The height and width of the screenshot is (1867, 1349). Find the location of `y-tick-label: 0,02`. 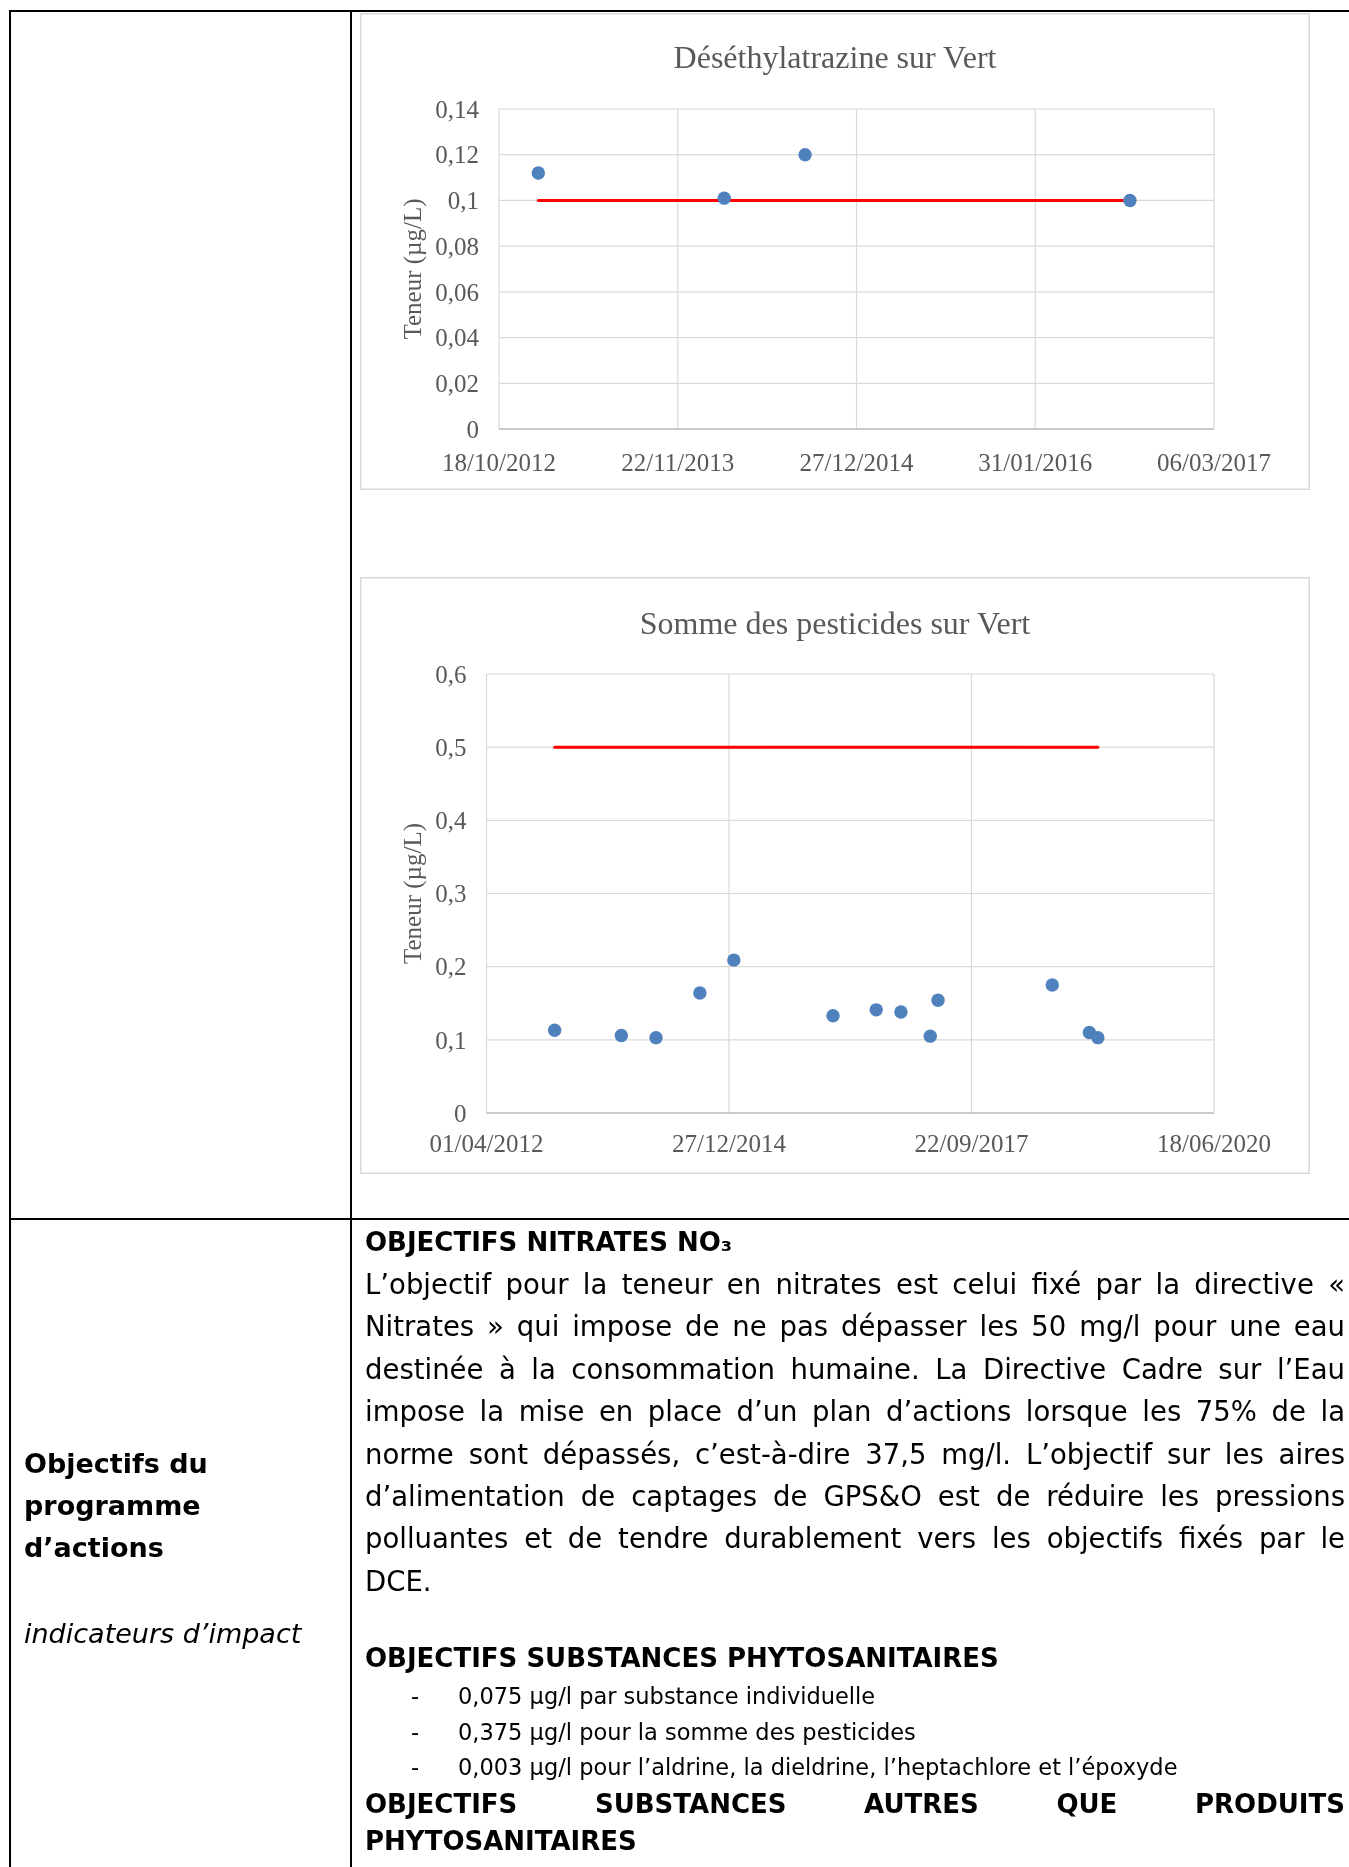

y-tick-label: 0,02 is located at coordinates (457, 384).